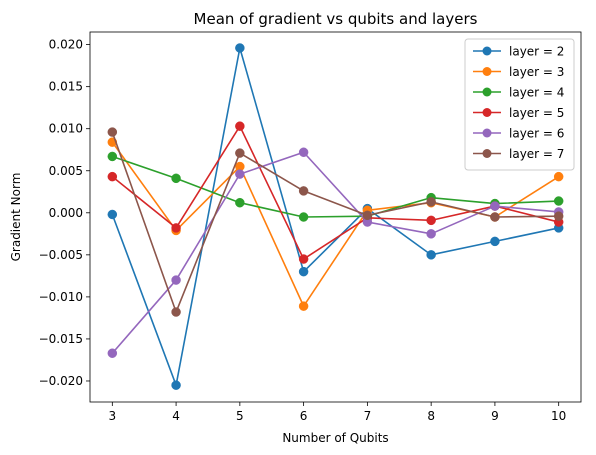 This screenshot has width=596, height=455. What do you see at coordinates (176, 416) in the screenshot?
I see `x-tick-label: 4` at bounding box center [176, 416].